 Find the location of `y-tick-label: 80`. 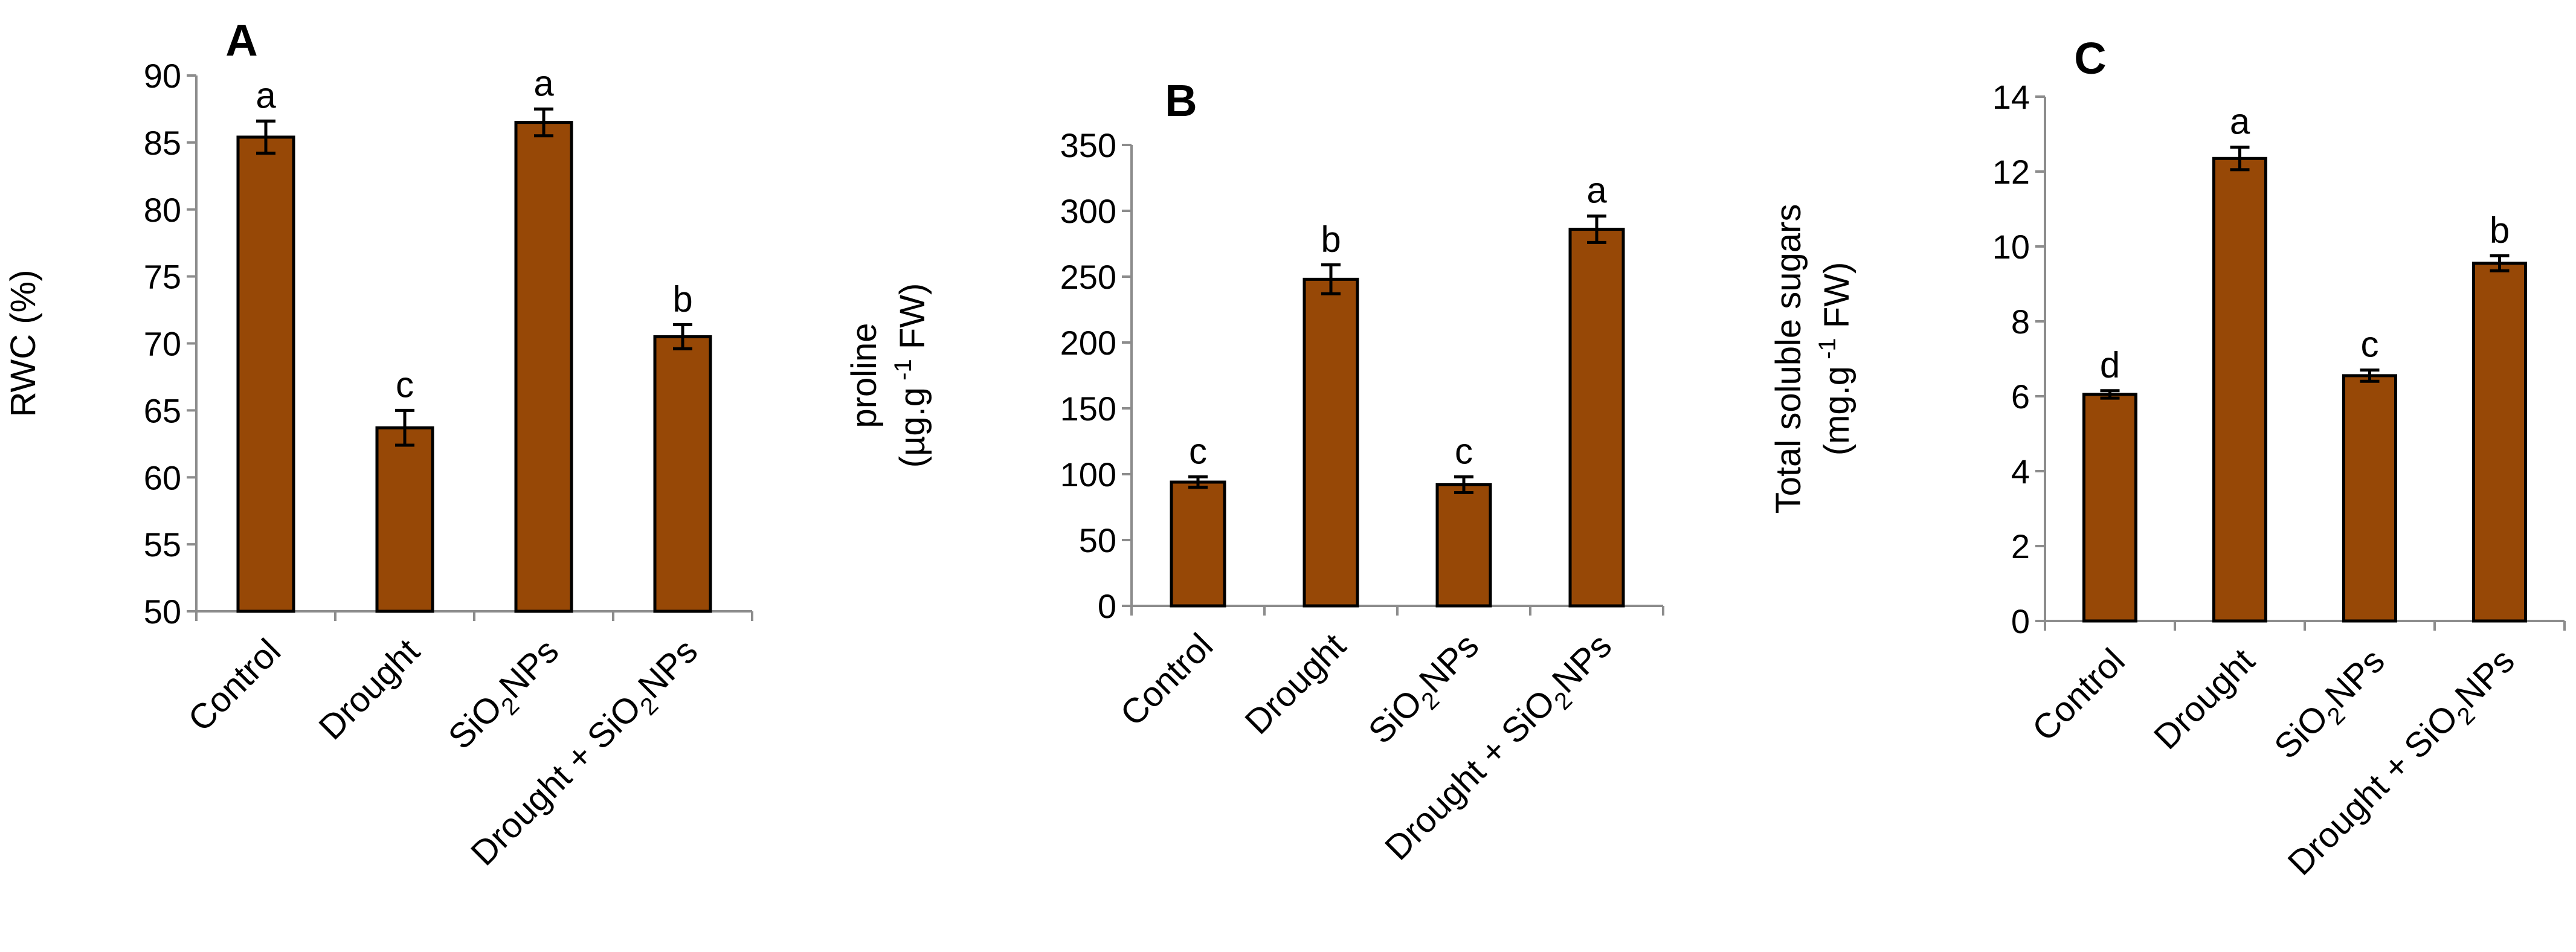

y-tick-label: 80 is located at coordinates (162, 210).